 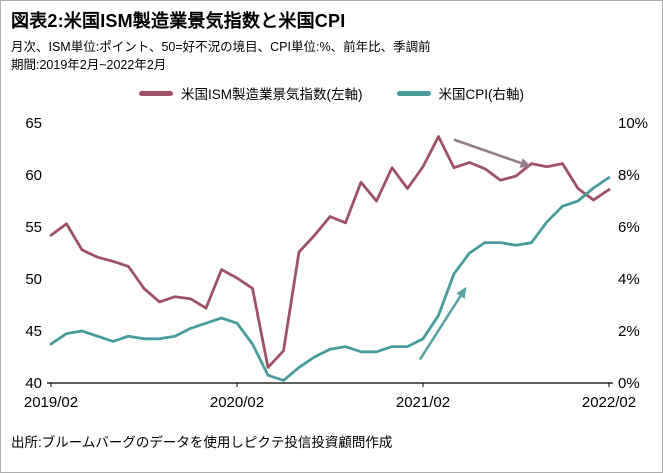 What do you see at coordinates (202, 443) in the screenshot?
I see `source-note: 出所:ブルームバーグのデータを使用しピクテ投信投資顧問作成` at bounding box center [202, 443].